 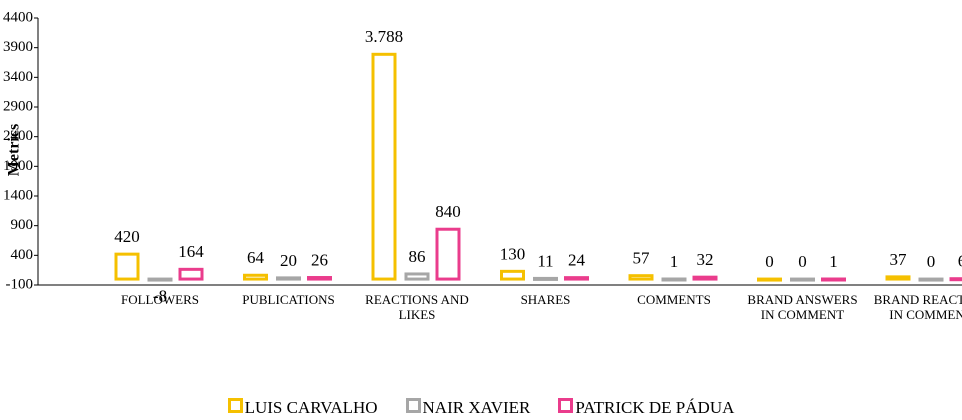 What do you see at coordinates (18, 136) in the screenshot?
I see `y-tick-label: 2400` at bounding box center [18, 136].